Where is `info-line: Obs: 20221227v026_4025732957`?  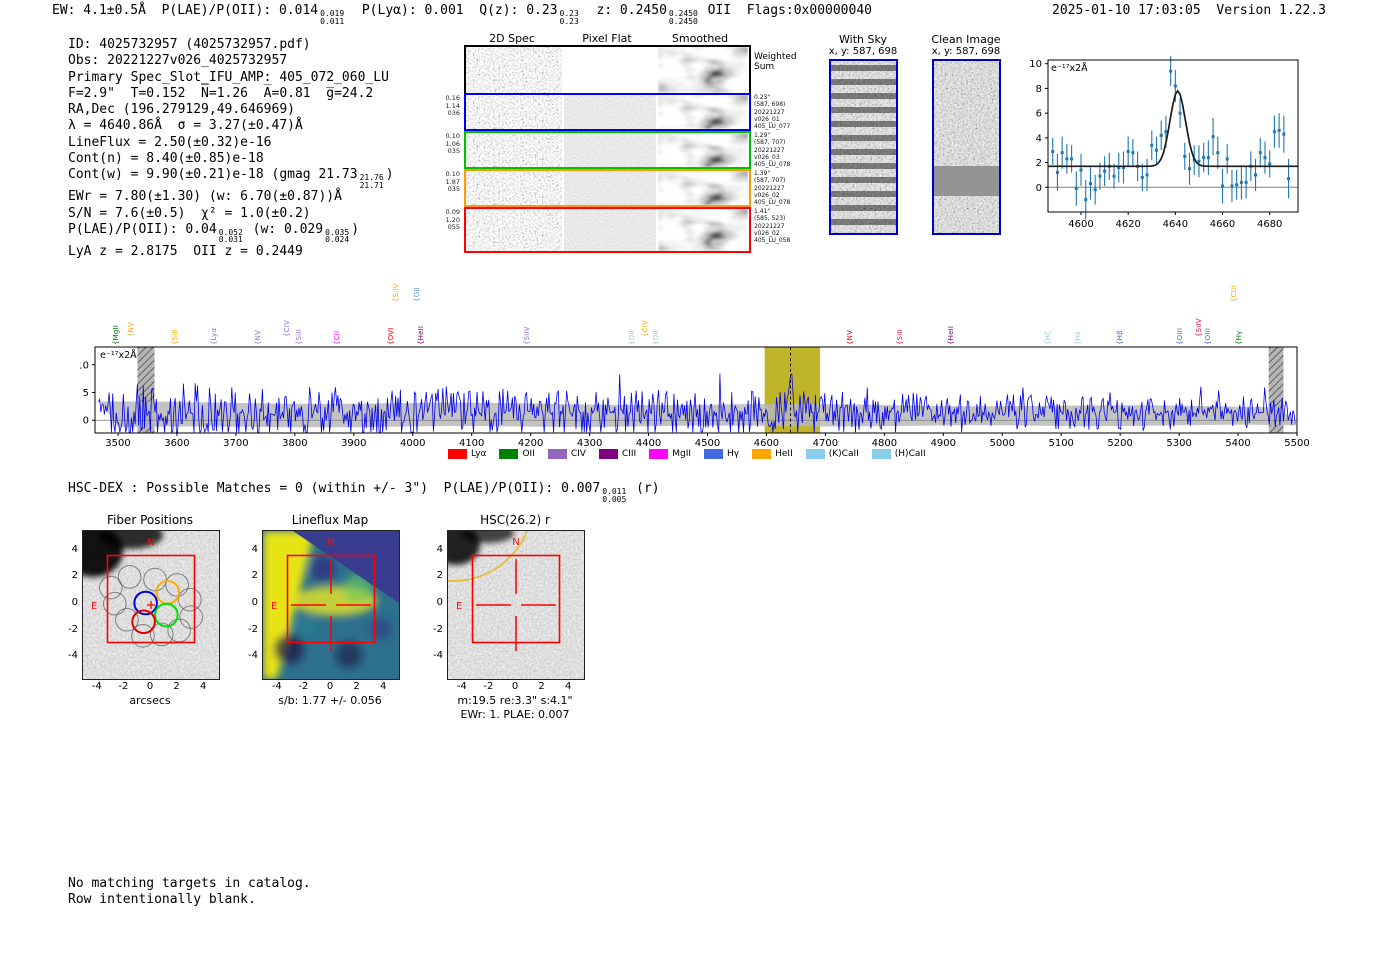
info-line: Obs: 20221227v026_4025732957 is located at coordinates (178, 61).